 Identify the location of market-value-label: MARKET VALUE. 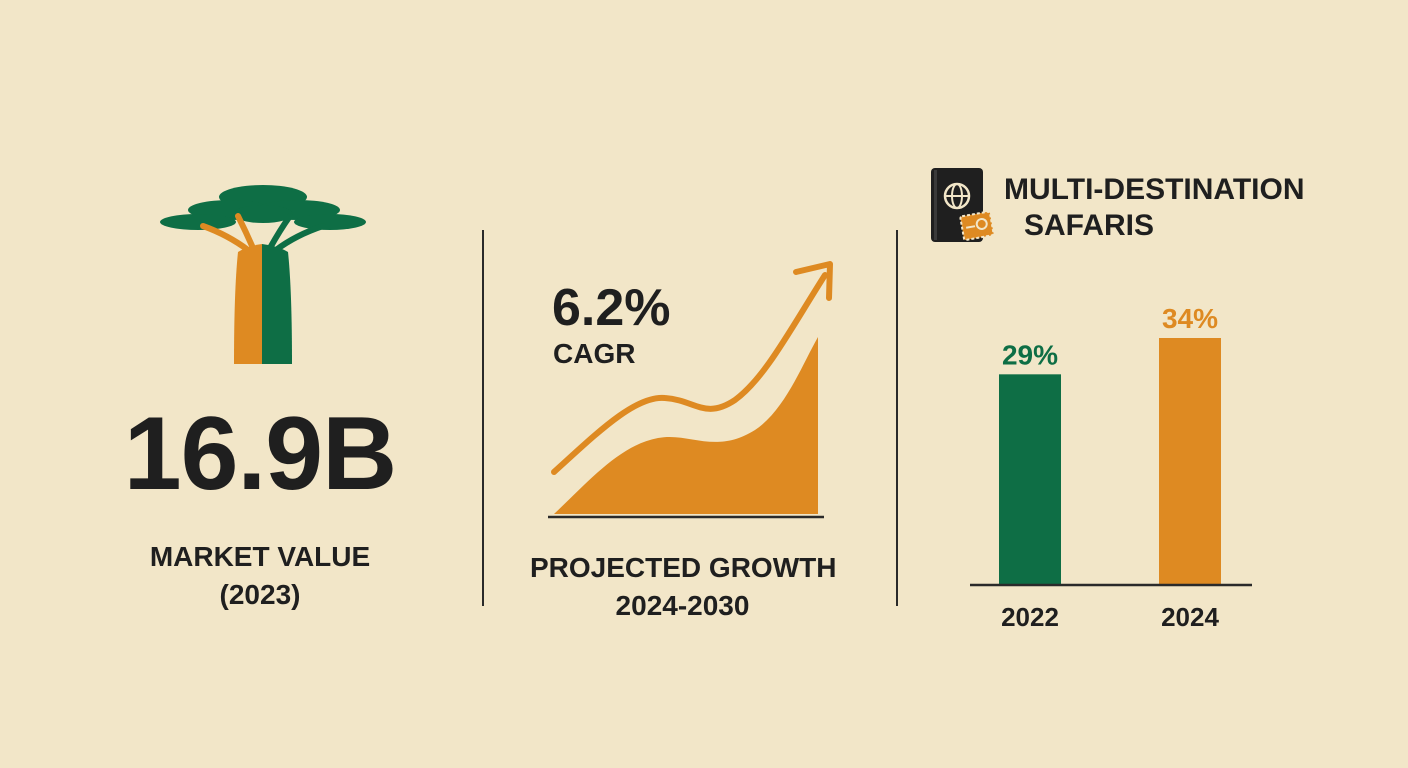
(260, 556).